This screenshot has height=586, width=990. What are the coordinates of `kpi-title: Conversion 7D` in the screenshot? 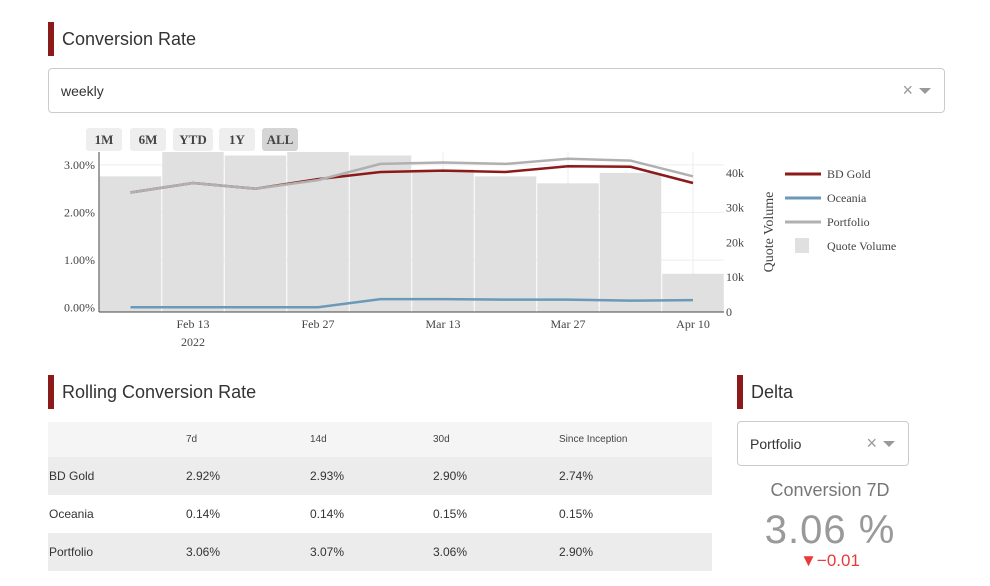 It's located at (830, 490).